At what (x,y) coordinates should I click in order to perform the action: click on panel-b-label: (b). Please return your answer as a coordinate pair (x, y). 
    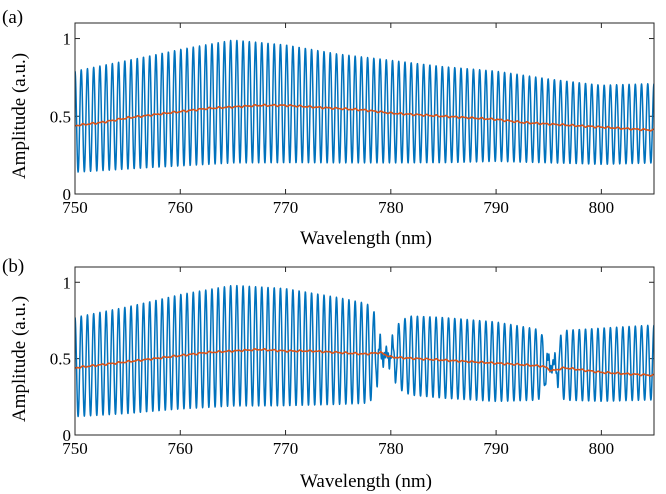
    Looking at the image, I should click on (13, 266).